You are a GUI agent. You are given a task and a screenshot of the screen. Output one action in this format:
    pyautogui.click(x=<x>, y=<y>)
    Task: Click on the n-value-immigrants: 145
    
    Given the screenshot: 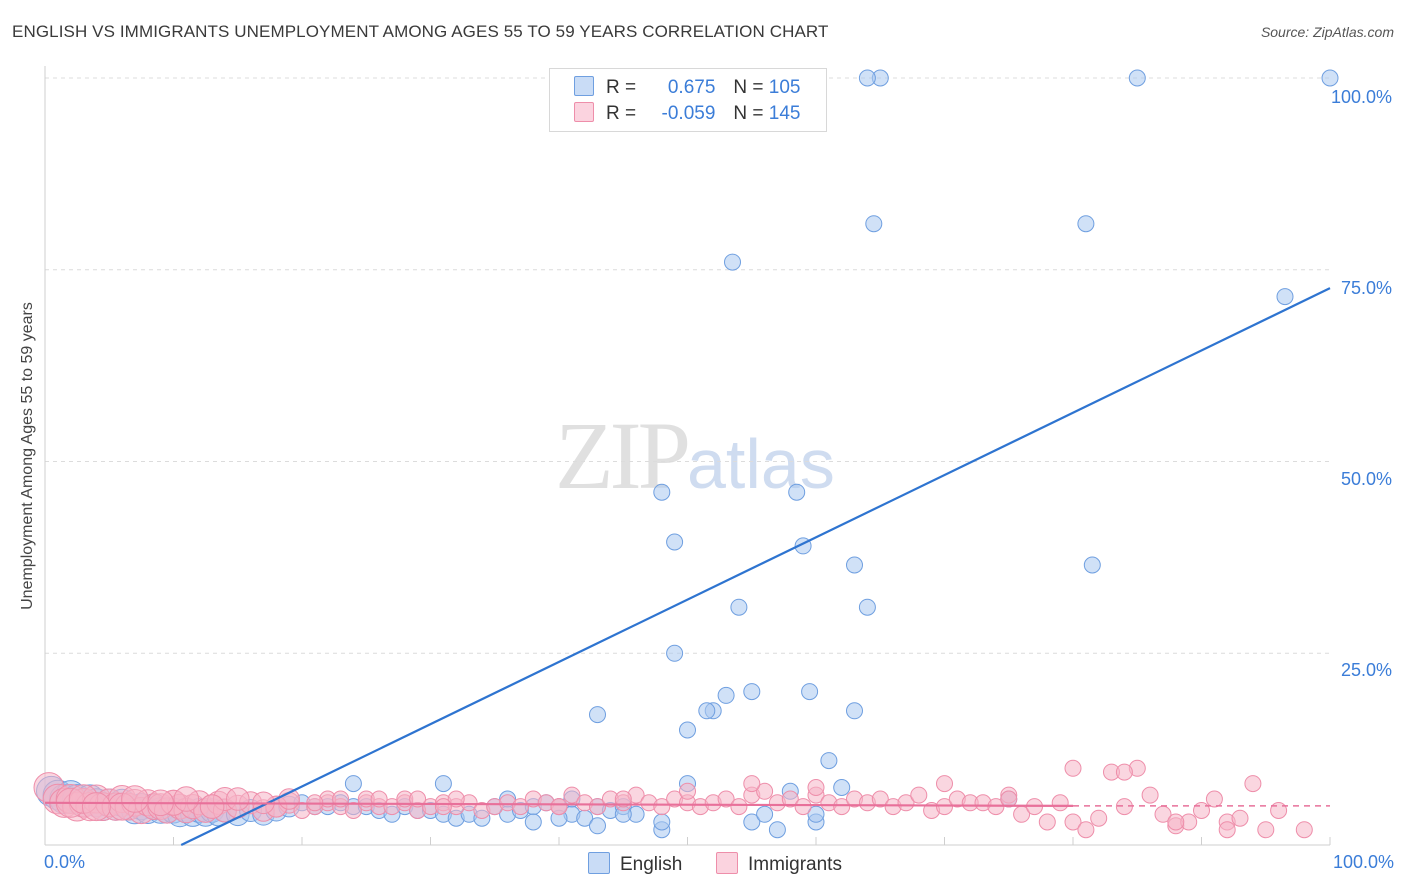 What is the action you would take?
    pyautogui.click(x=784, y=113)
    